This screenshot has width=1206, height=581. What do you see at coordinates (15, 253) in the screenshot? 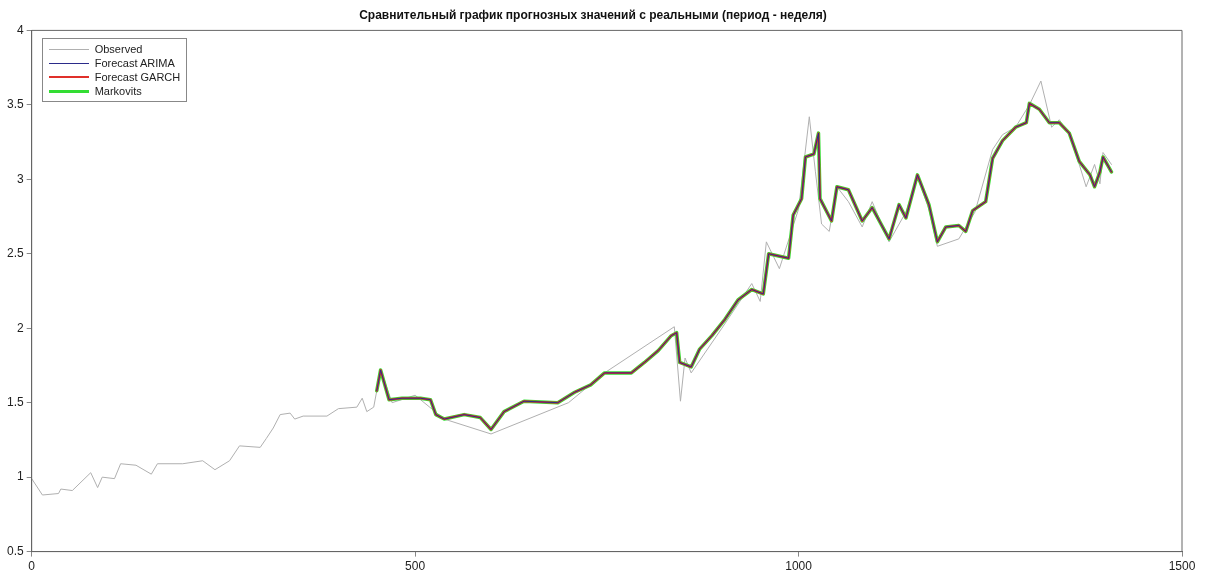
I see `y-tick-label: 2.5` at bounding box center [15, 253].